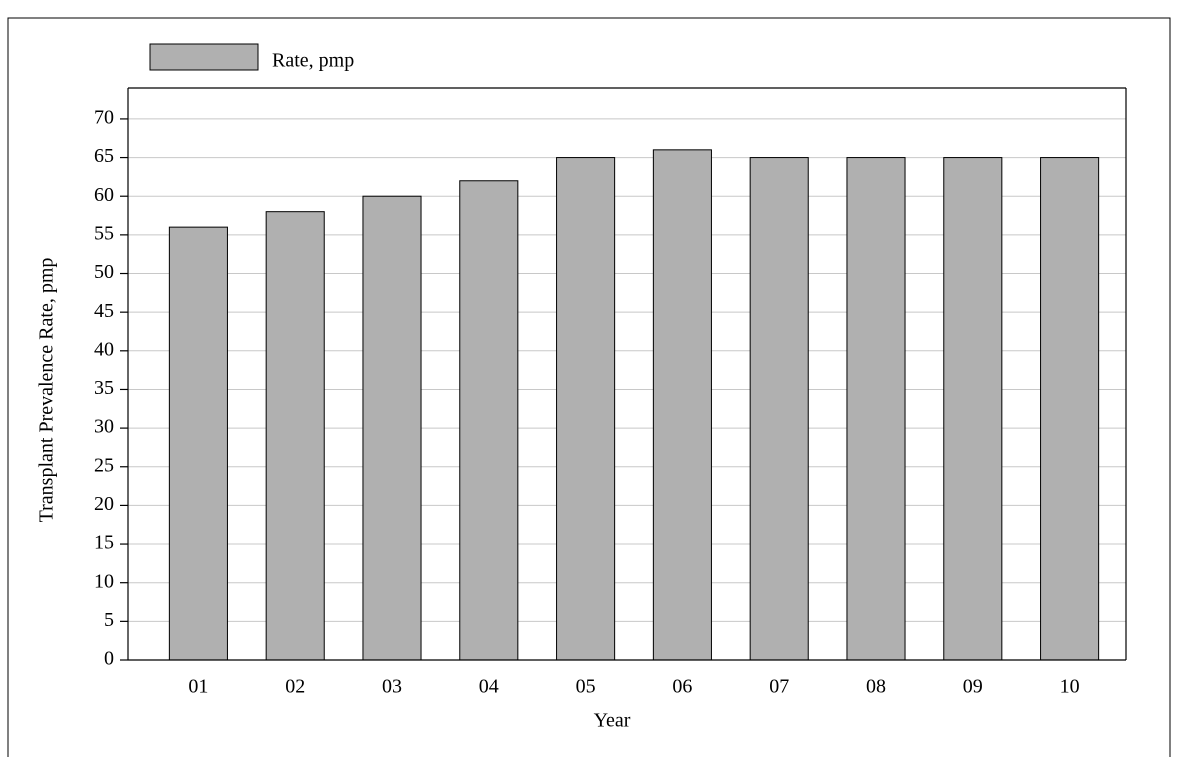 The image size is (1182, 757). Describe the element at coordinates (109, 620) in the screenshot. I see `y-tick-label: 5` at that location.